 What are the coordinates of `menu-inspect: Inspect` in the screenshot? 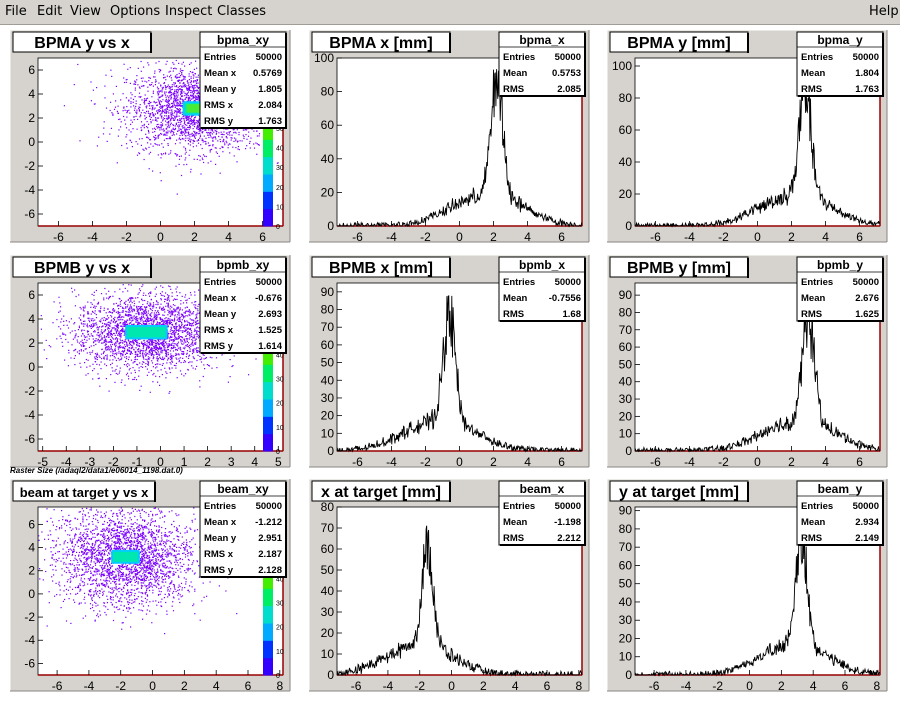 It's located at (188, 11).